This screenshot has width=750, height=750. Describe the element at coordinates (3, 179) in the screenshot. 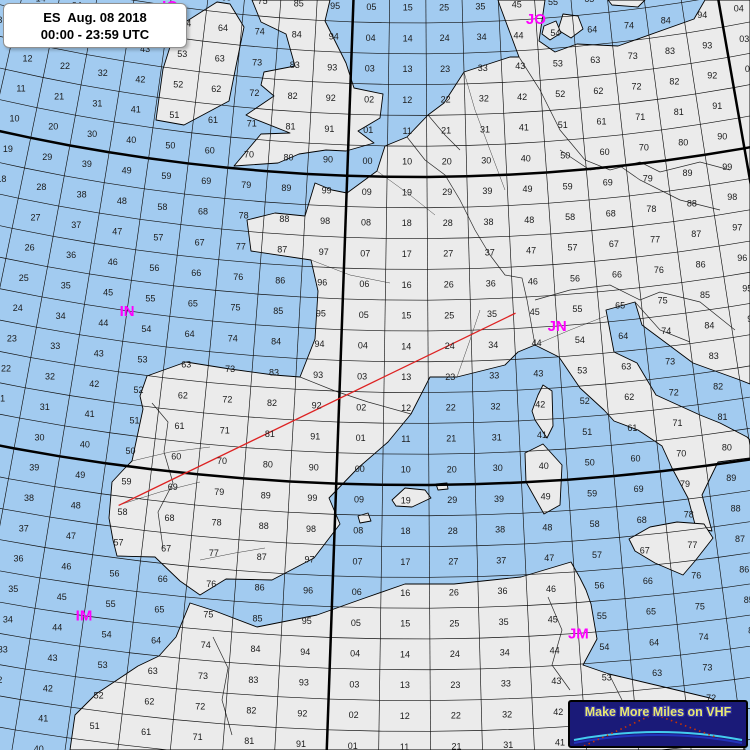

I see `grid-square-label: 18` at that location.